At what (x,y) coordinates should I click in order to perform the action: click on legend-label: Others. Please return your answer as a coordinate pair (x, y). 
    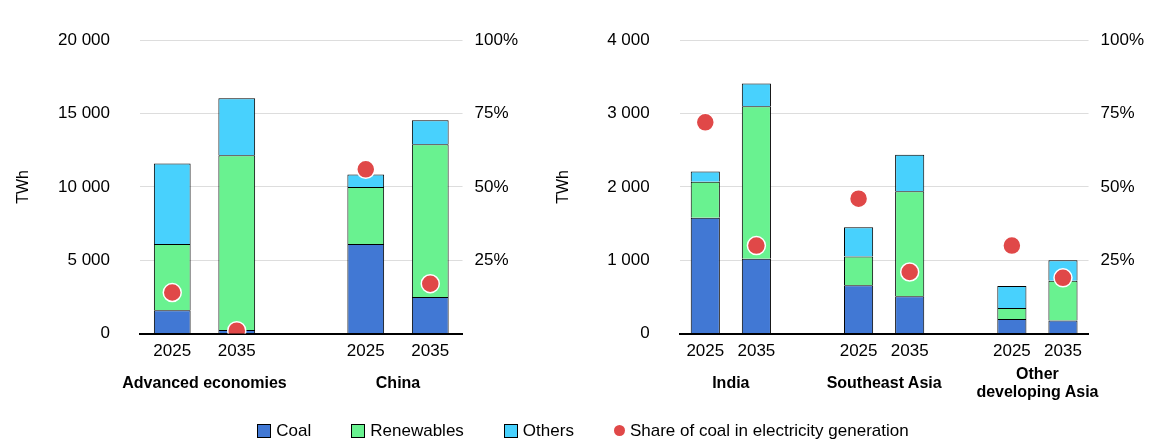
    Looking at the image, I should click on (548, 430).